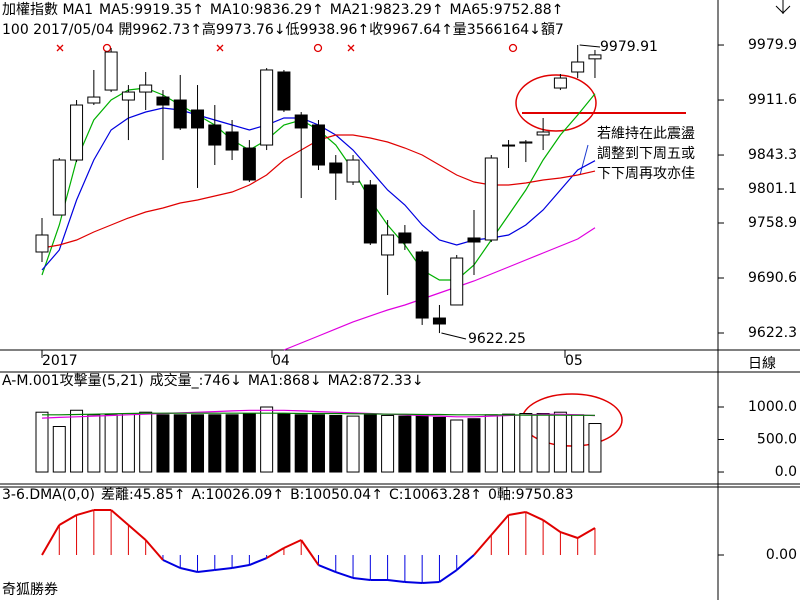  Describe the element at coordinates (762, 364) in the screenshot. I see `period-label: 日線` at that location.